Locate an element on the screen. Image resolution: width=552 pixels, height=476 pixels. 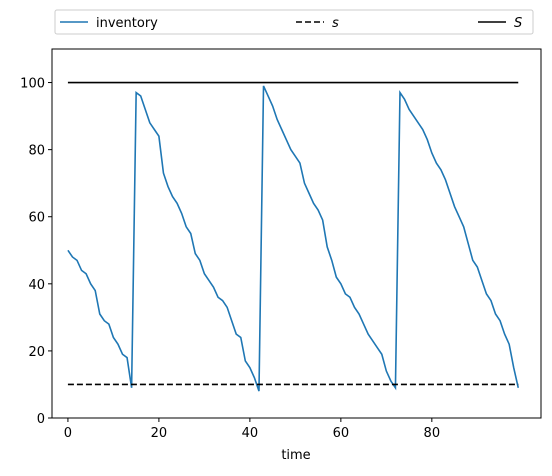
y-tick-label: 0 is located at coordinates (41, 419).